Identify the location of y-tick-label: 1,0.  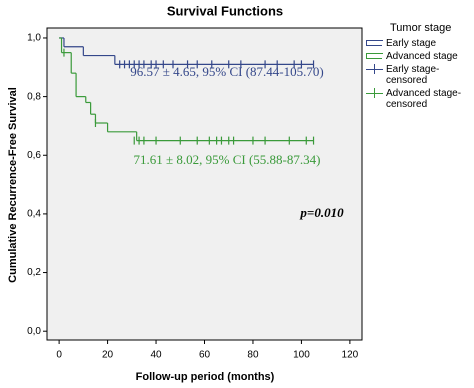
(34, 38).